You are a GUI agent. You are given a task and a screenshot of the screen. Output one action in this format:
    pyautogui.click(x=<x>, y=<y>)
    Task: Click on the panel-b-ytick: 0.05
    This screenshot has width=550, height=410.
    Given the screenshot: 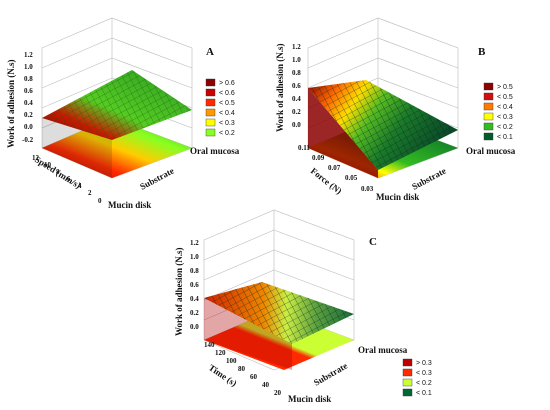 What is the action you would take?
    pyautogui.click(x=351, y=178)
    